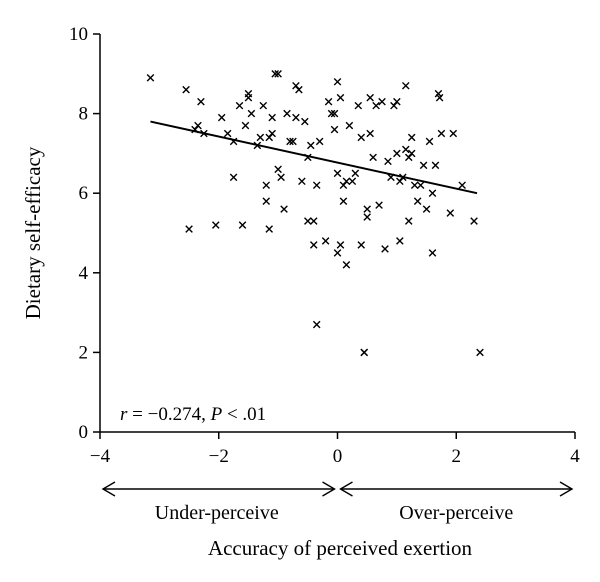  Describe the element at coordinates (337, 502) in the screenshot. I see `perception-regions: Under-perceive Over-perceive` at that location.